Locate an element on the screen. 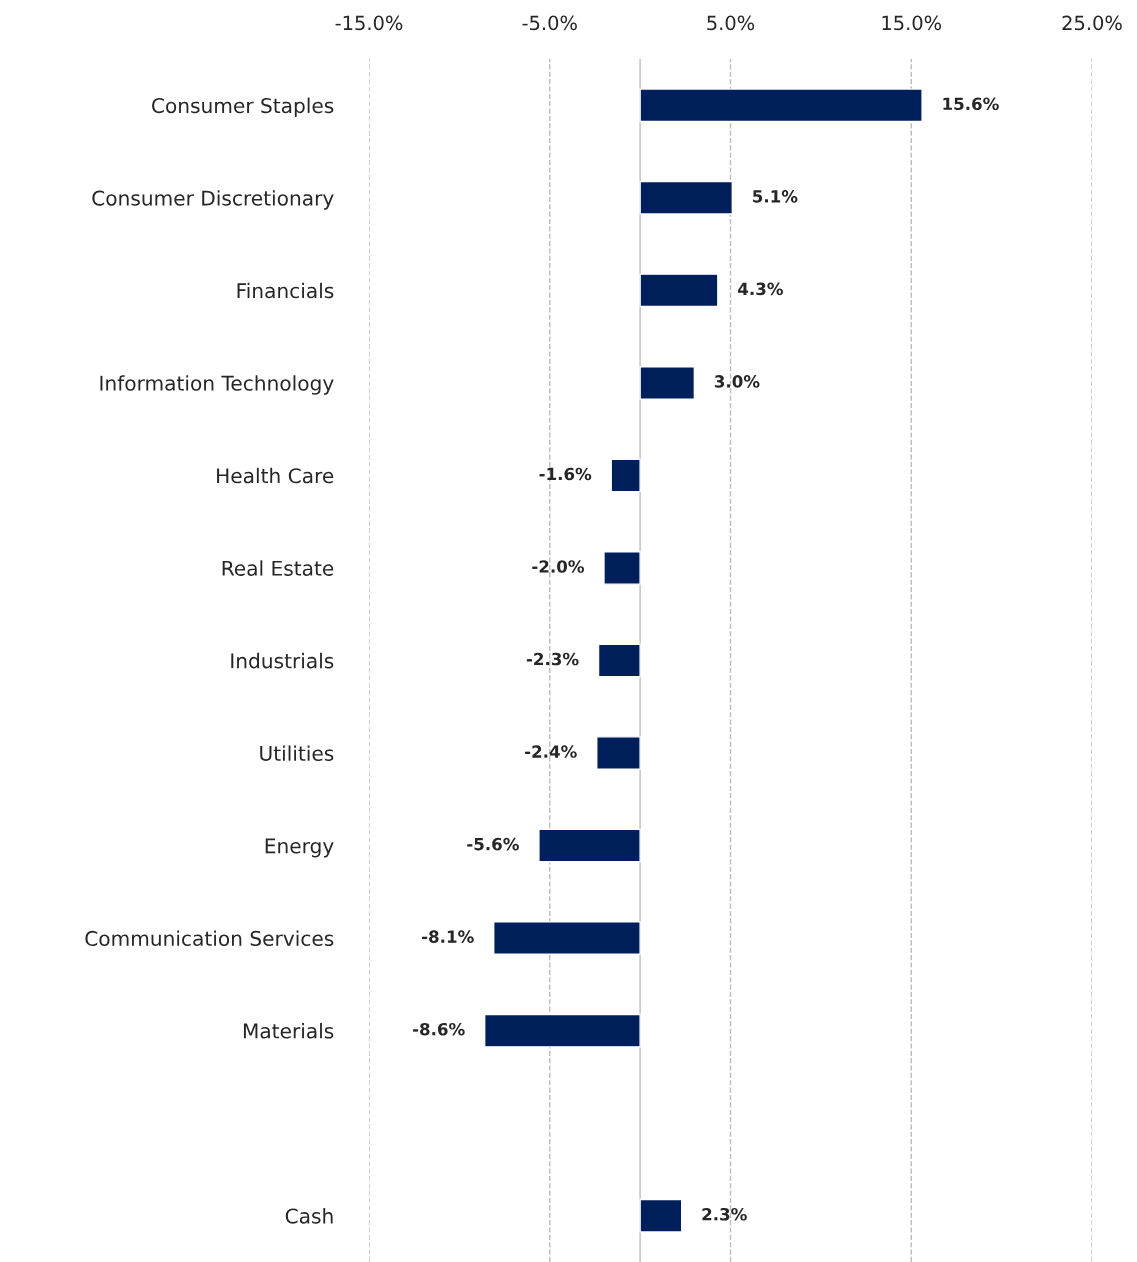  data-label: 3.0% is located at coordinates (737, 381).